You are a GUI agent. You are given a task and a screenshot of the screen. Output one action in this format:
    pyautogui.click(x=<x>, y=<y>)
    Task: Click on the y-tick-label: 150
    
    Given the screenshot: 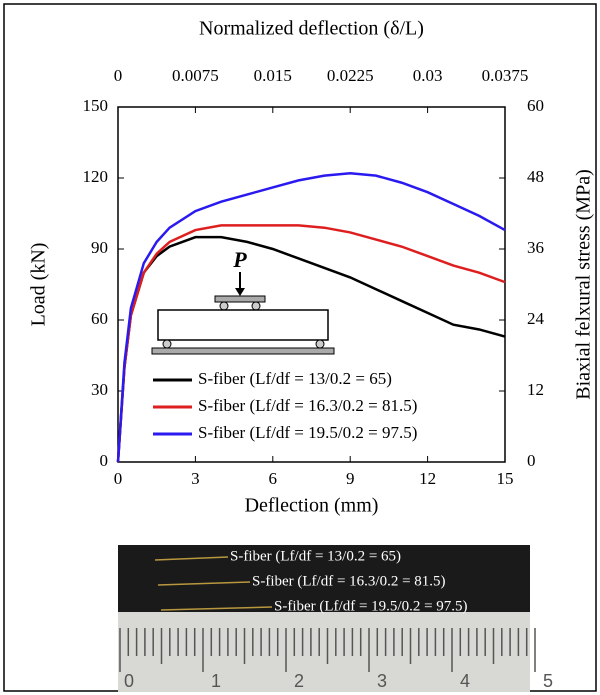 What is the action you would take?
    pyautogui.click(x=96, y=105)
    